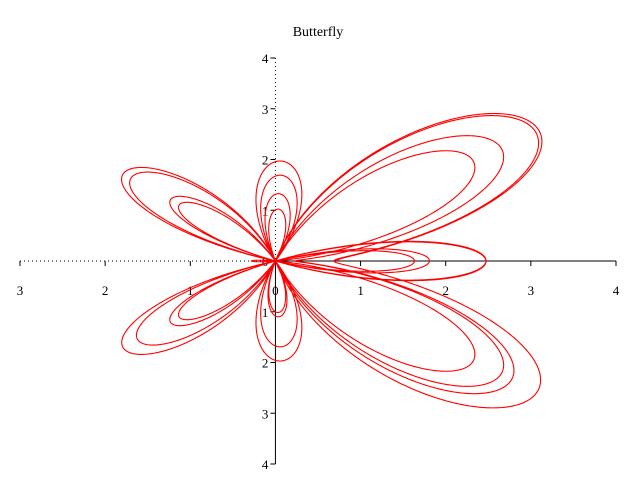 The width and height of the screenshot is (640, 480). Describe the element at coordinates (265, 312) in the screenshot. I see `y-tick-label: 1` at that location.